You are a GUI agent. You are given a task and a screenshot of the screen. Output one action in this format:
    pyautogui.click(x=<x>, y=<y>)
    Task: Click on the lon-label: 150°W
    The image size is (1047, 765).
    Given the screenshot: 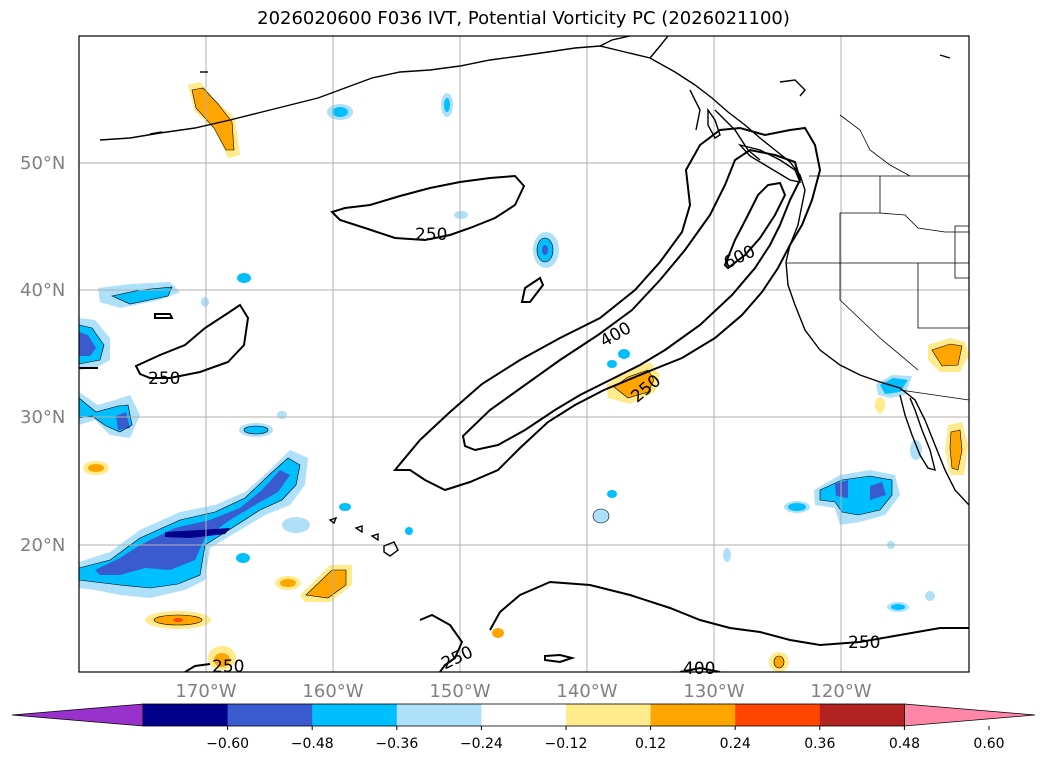 What is the action you would take?
    pyautogui.click(x=459, y=691)
    